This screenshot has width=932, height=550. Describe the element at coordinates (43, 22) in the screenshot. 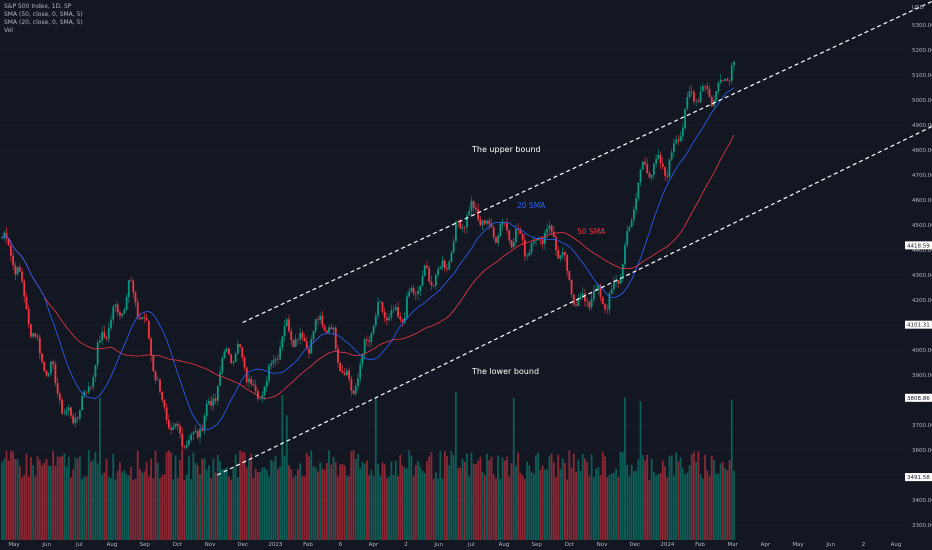

I see `legend-sma20: SMA (20, close, 0, SMA, 5)` at that location.